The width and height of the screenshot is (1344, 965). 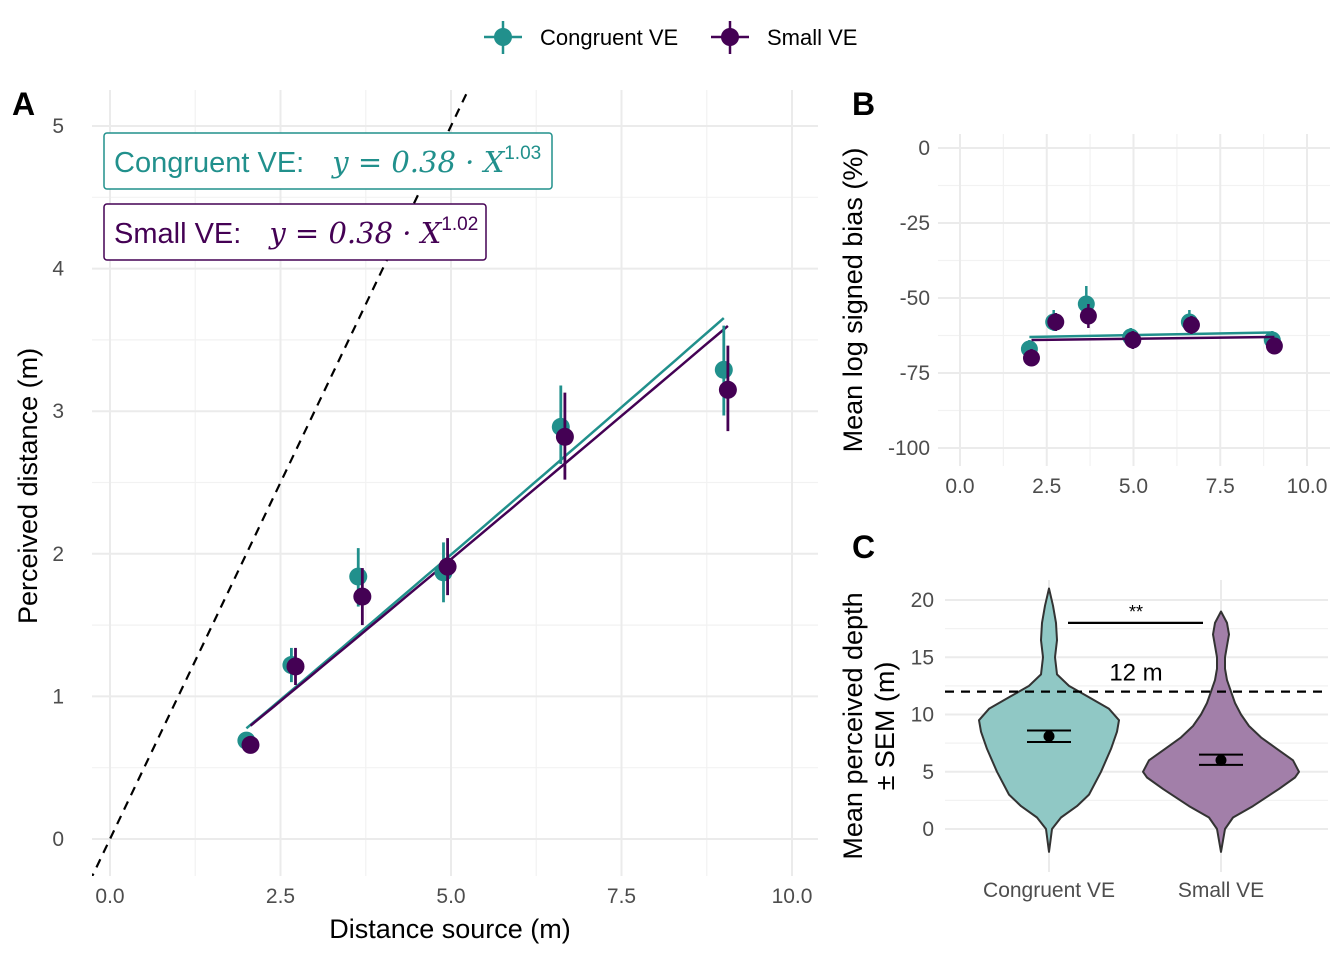 I want to click on panel-b-points, so click(x=1151, y=326).